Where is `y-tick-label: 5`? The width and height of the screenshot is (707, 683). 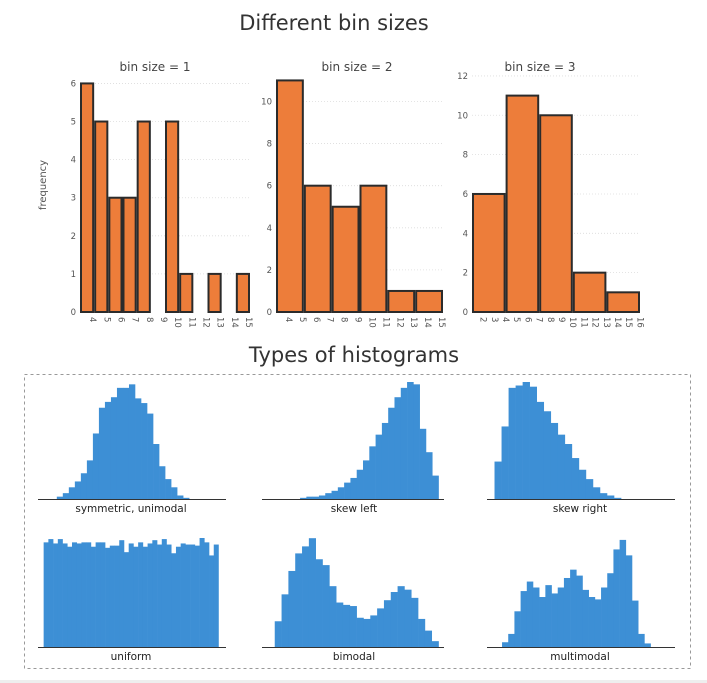
y-tick-label: 5 is located at coordinates (73, 123).